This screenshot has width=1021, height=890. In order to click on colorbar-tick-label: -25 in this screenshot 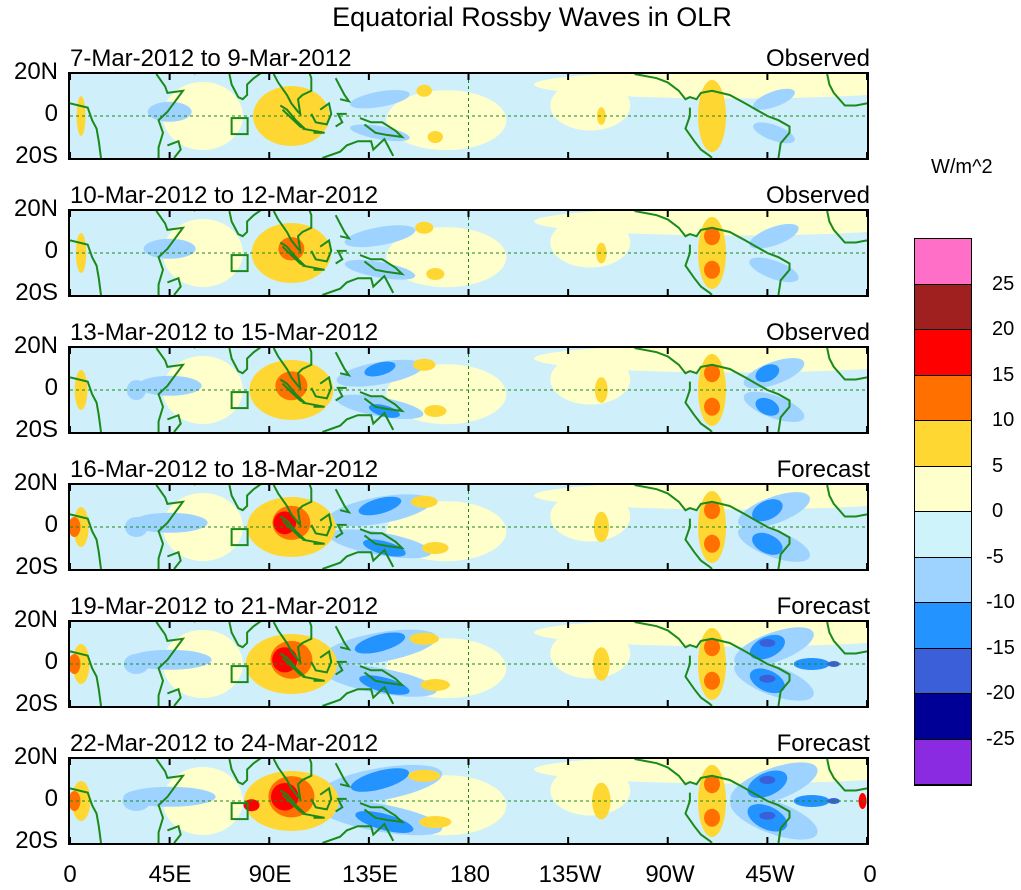, I will do `click(1000, 738)`.